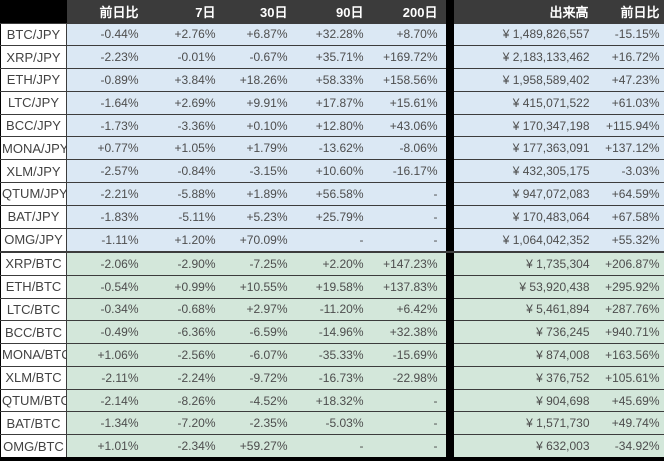 The width and height of the screenshot is (664, 461). What do you see at coordinates (106, 423) in the screenshot?
I see `change-1d-cell: -1.34%` at bounding box center [106, 423].